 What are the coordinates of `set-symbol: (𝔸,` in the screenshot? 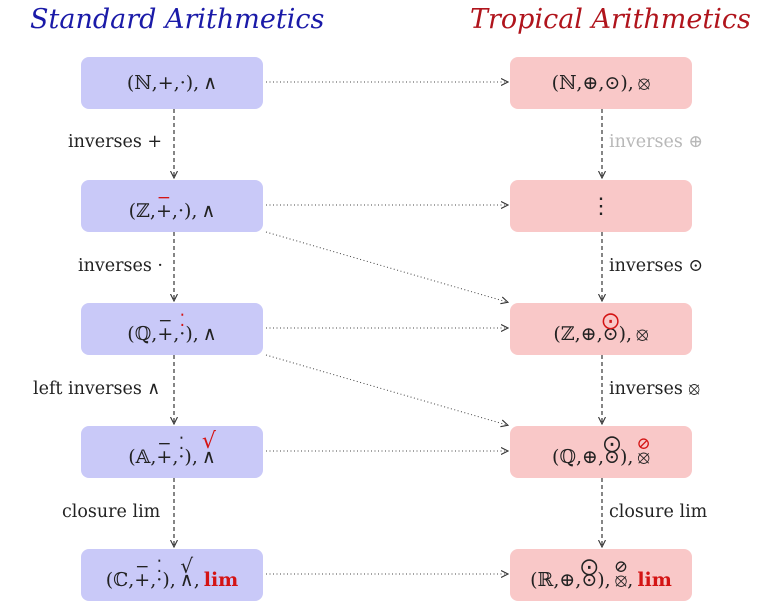 It's located at (142, 457).